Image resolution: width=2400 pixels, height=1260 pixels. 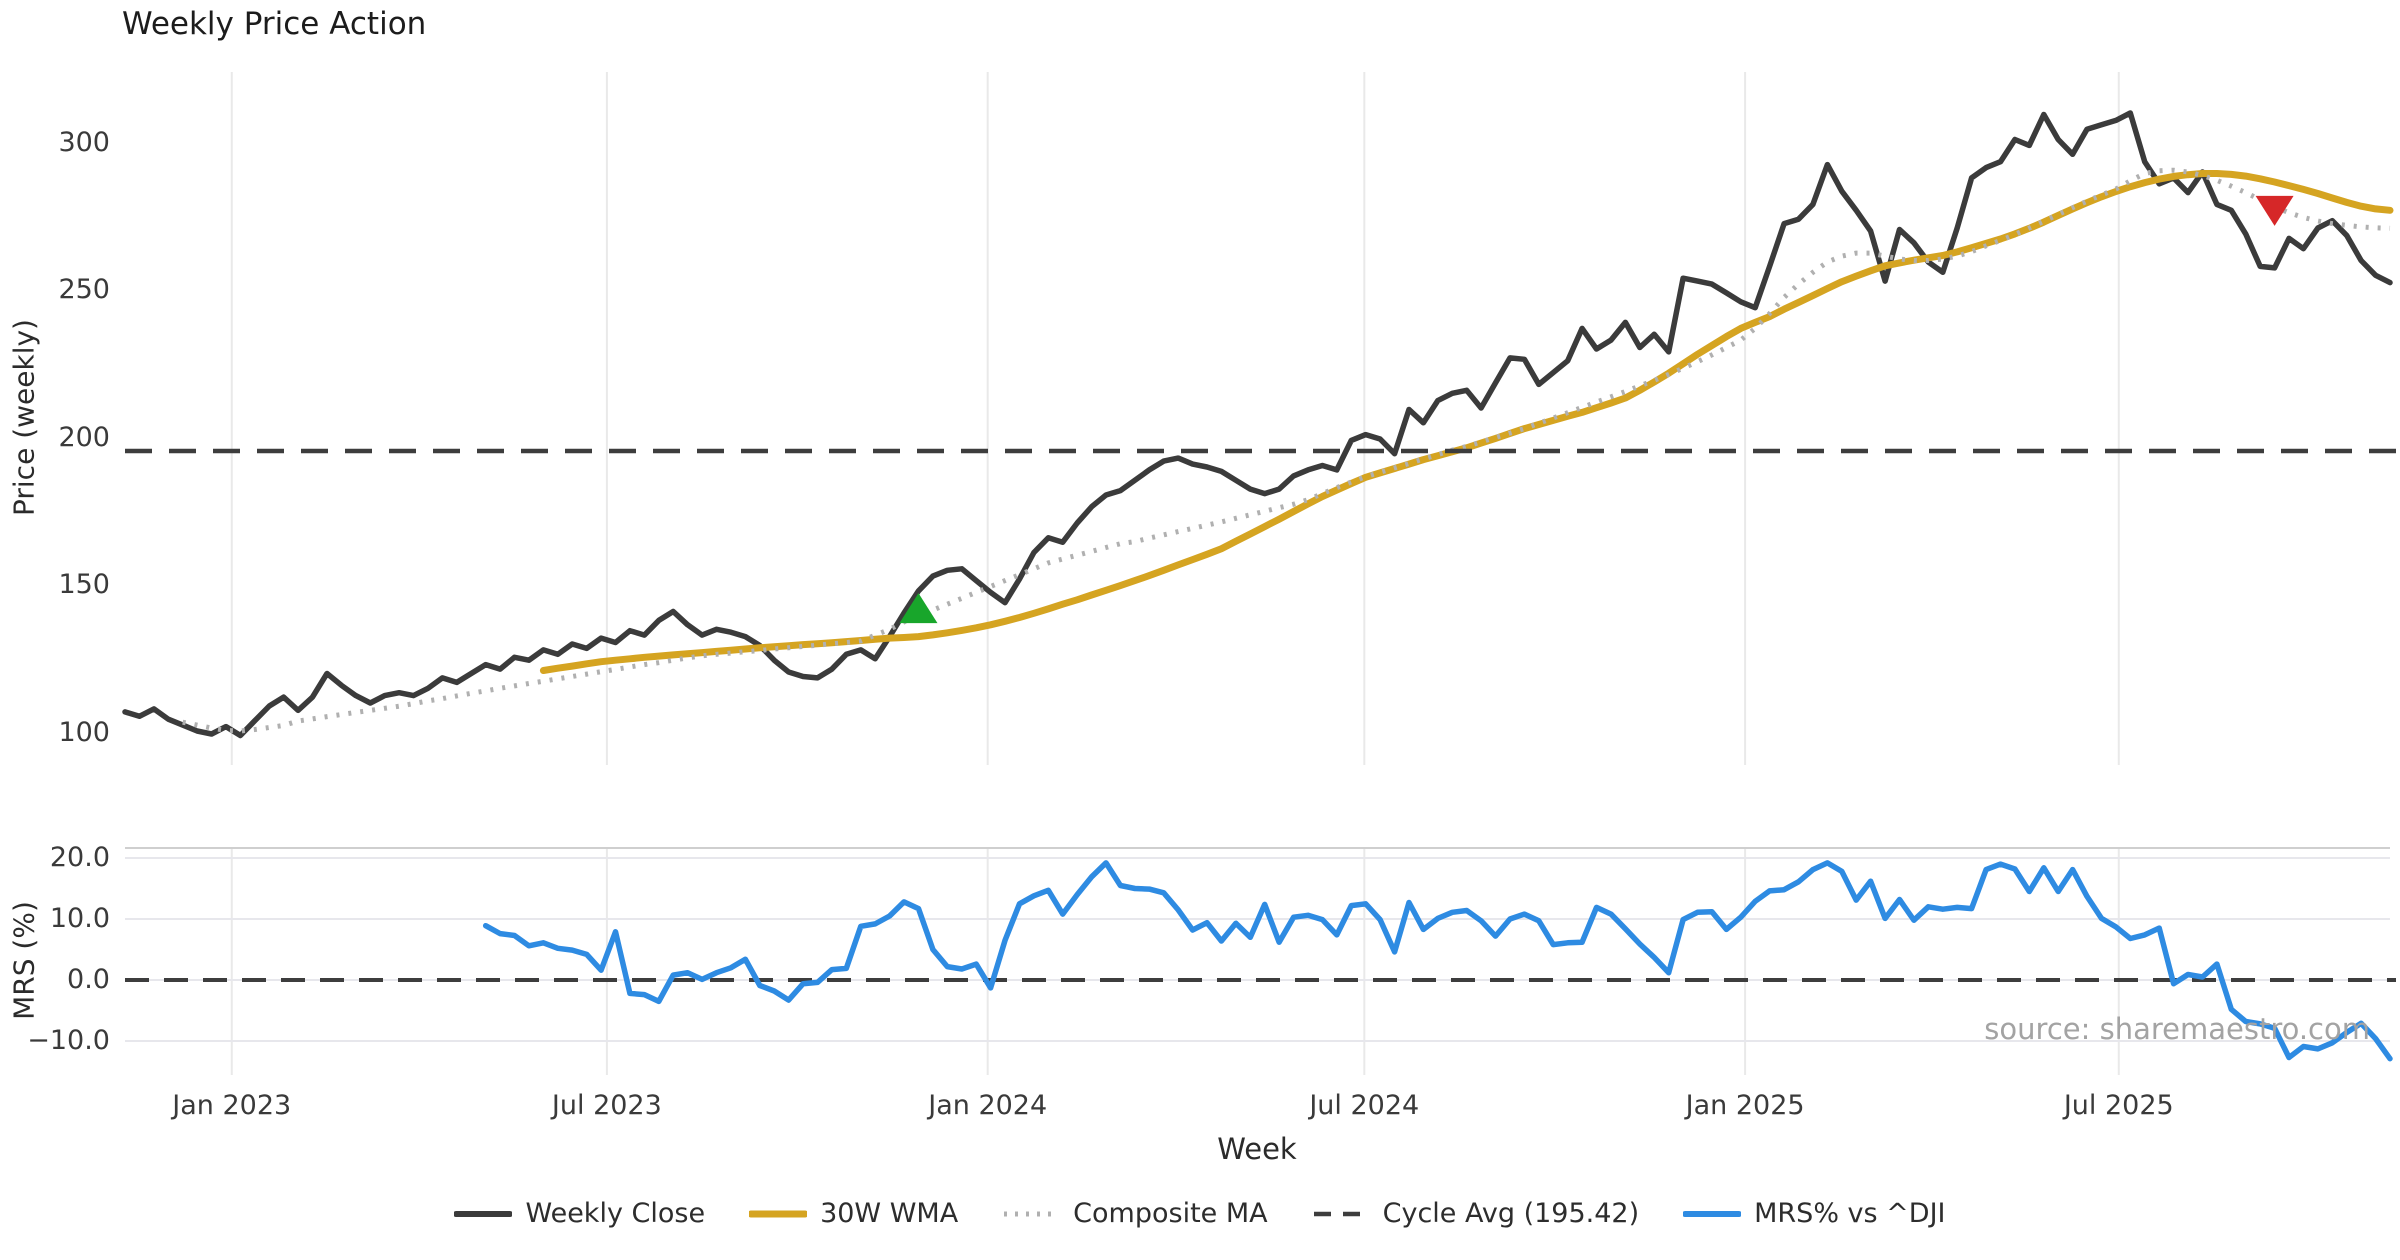 I want to click on legend-label: Cycle Avg (195.42), so click(x=1511, y=1213).